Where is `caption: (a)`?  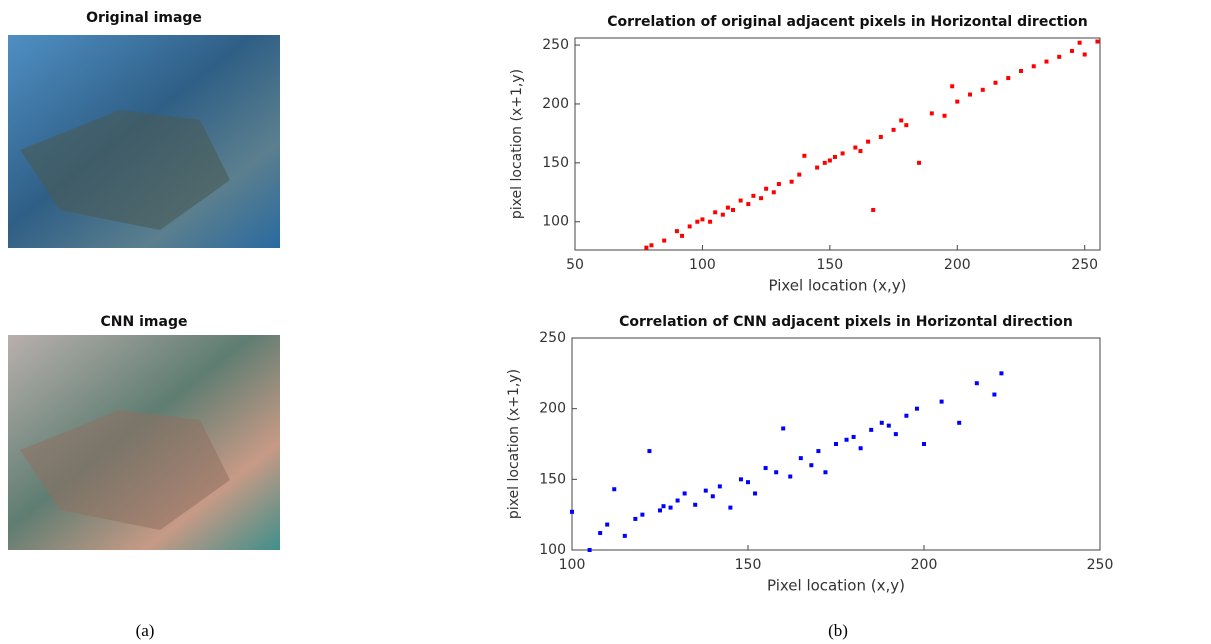
caption: (a) is located at coordinates (145, 630).